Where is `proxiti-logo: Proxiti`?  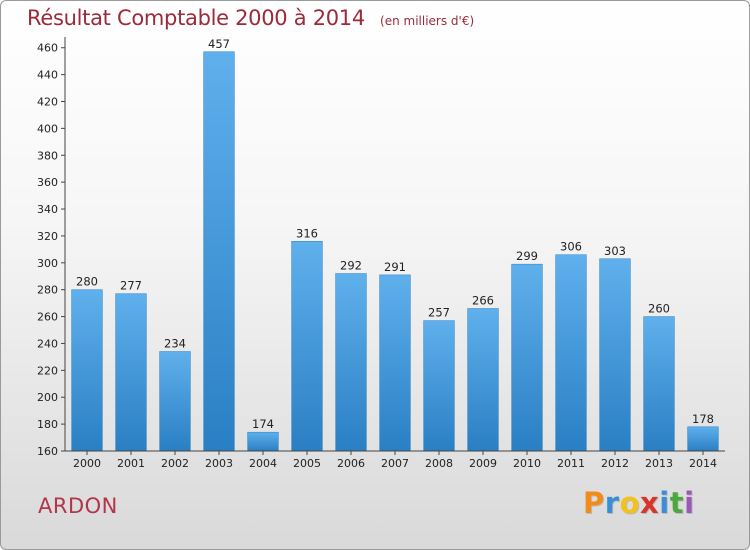
proxiti-logo: Proxiti is located at coordinates (639, 503).